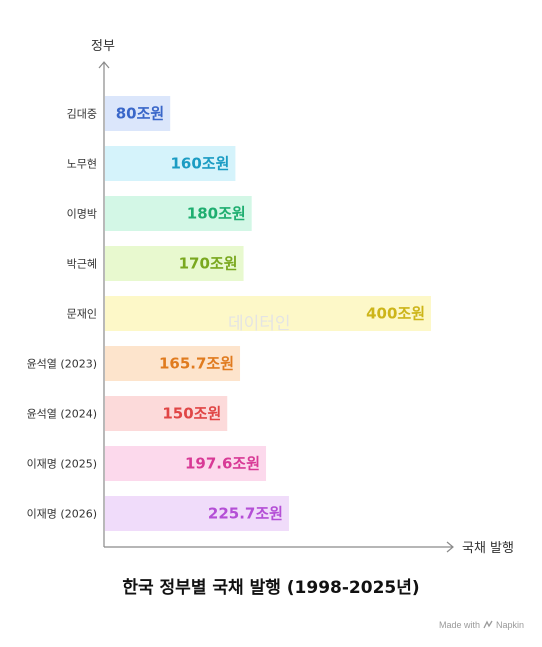 This screenshot has height=647, width=542. I want to click on footer-text: Made with, so click(459, 625).